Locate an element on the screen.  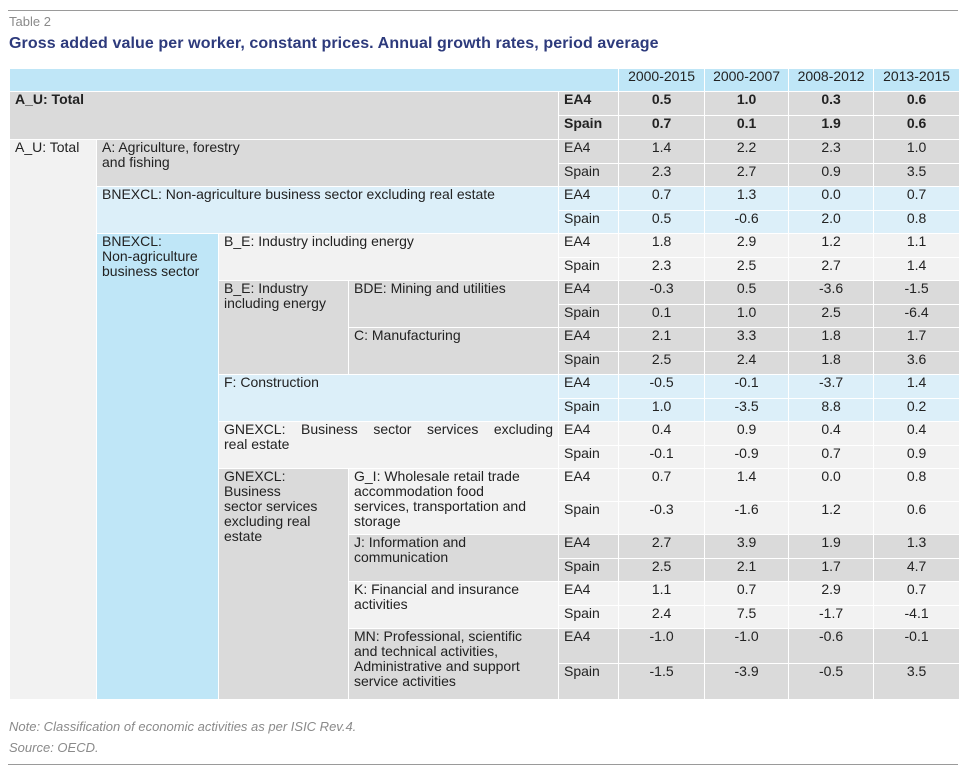
cell-value: 1.1 is located at coordinates (662, 593).